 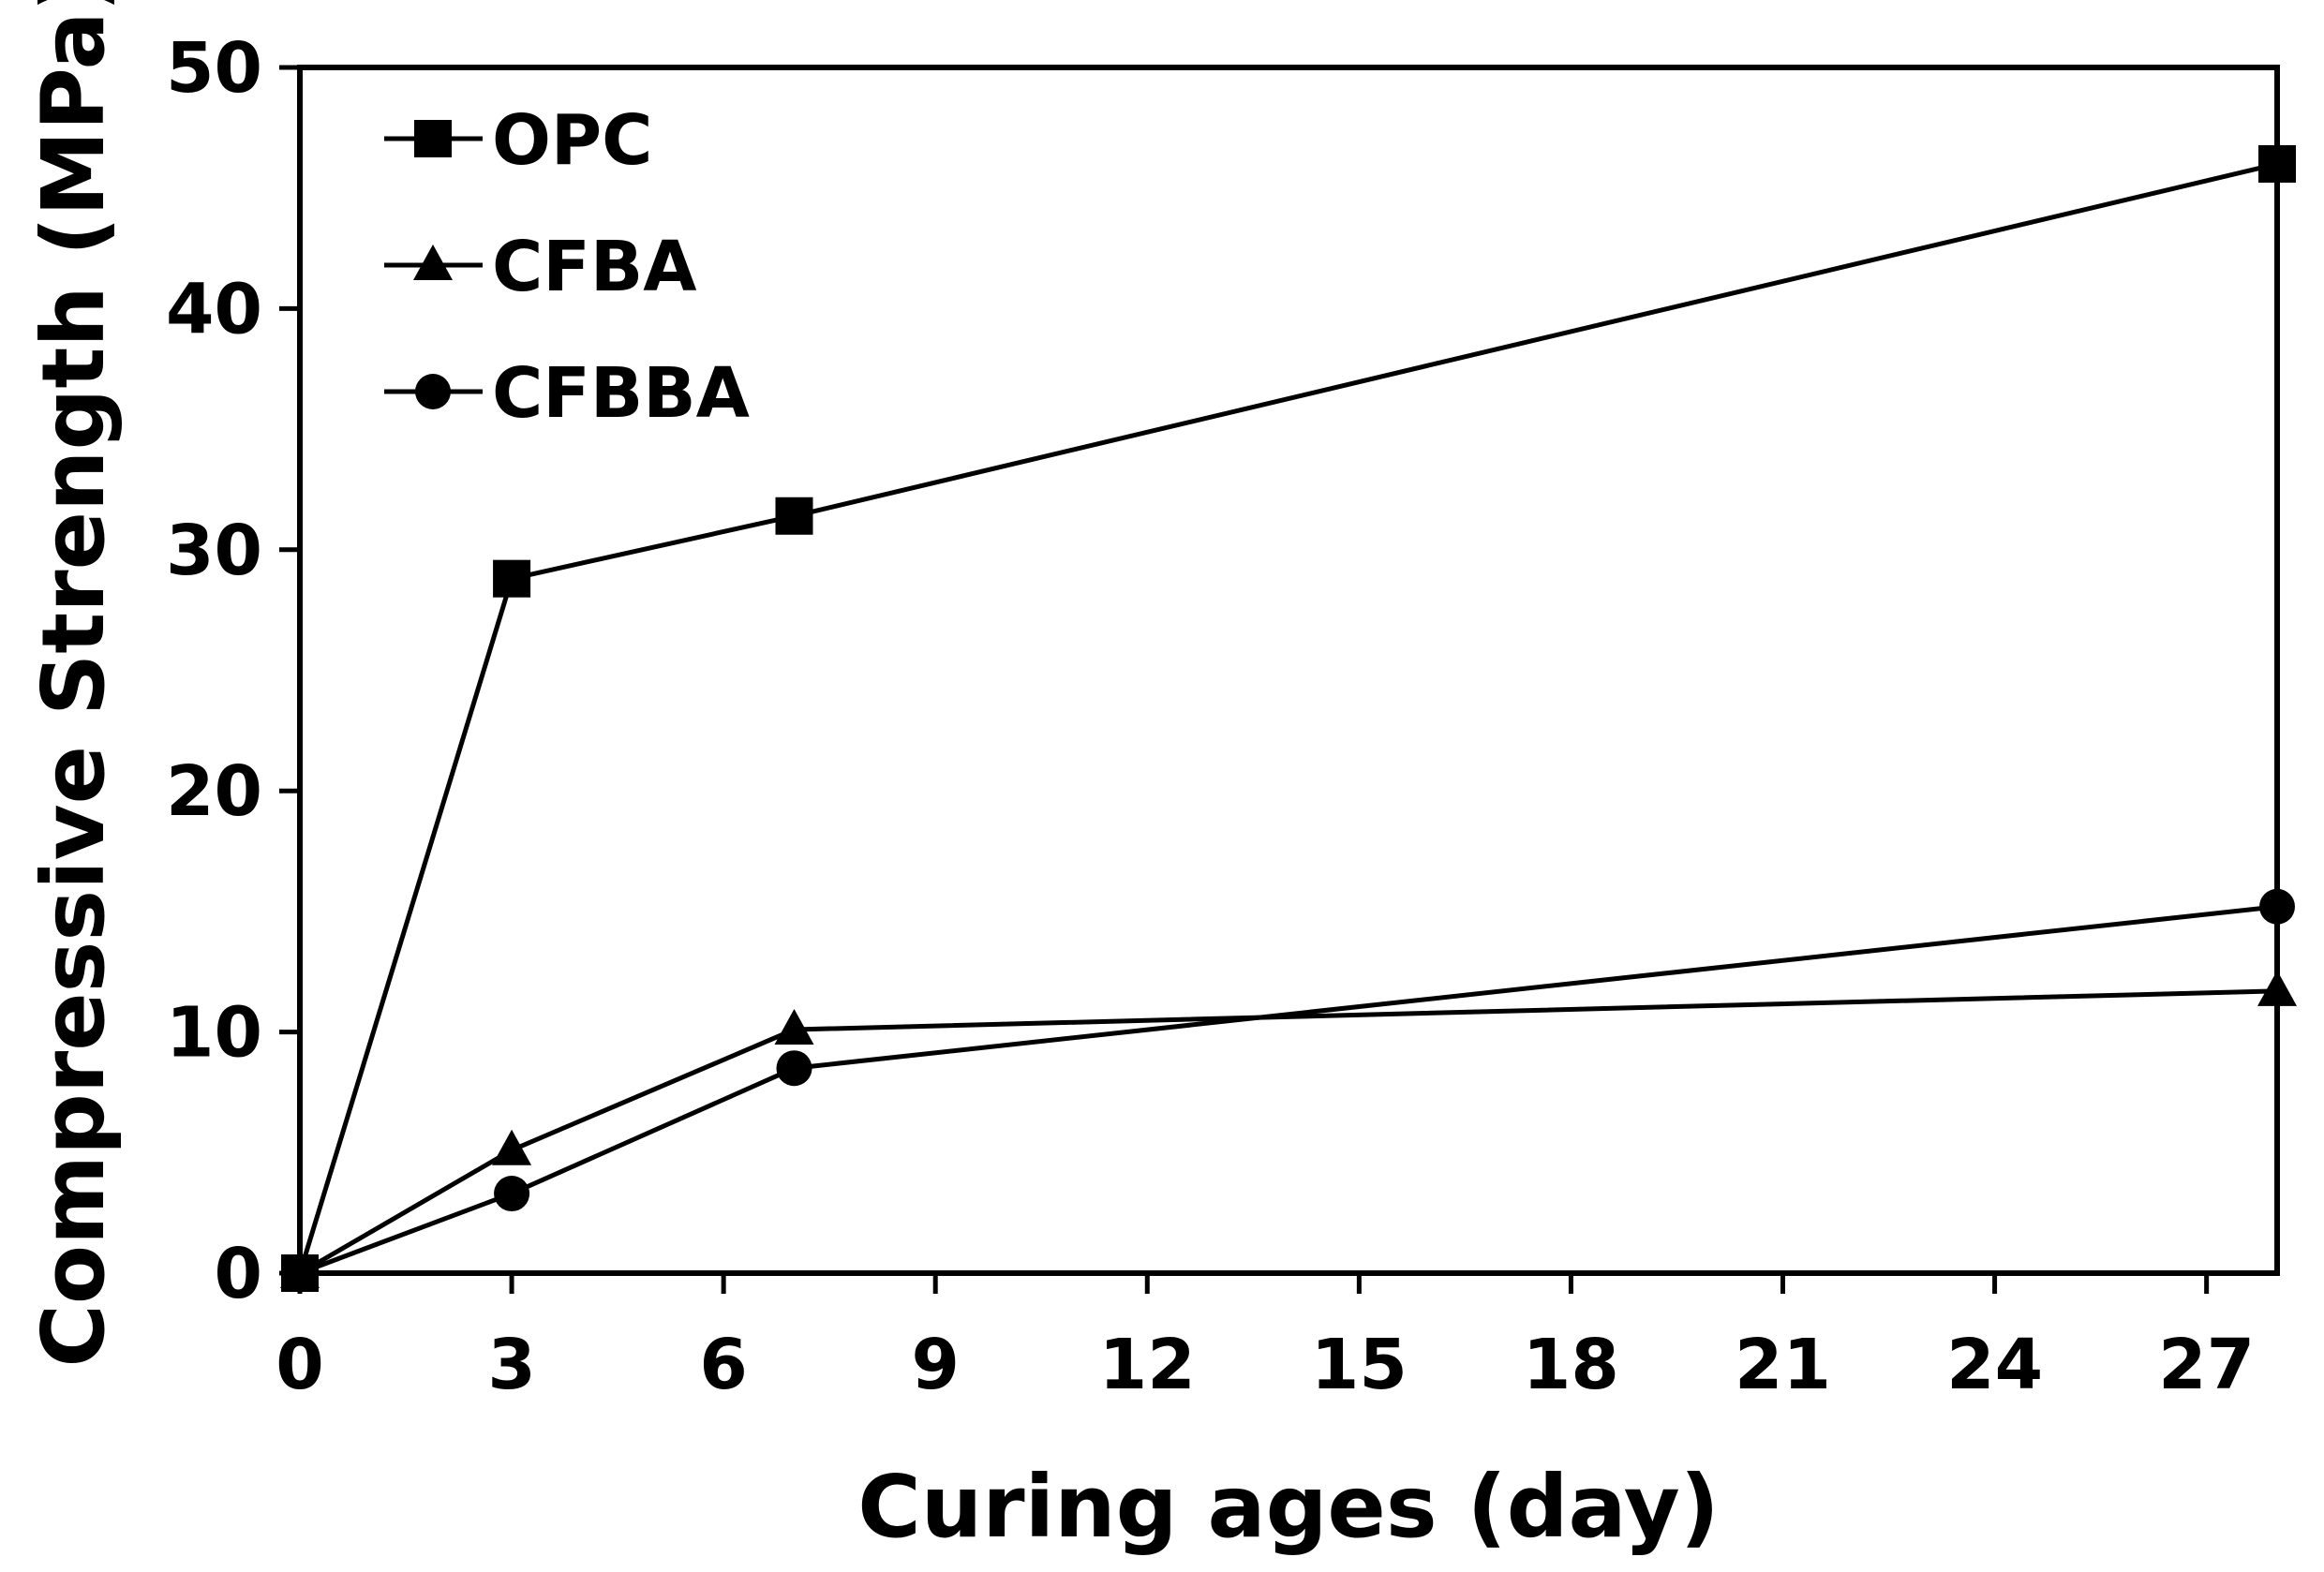 I want to click on legend-label: CFBBA, so click(x=621, y=394).